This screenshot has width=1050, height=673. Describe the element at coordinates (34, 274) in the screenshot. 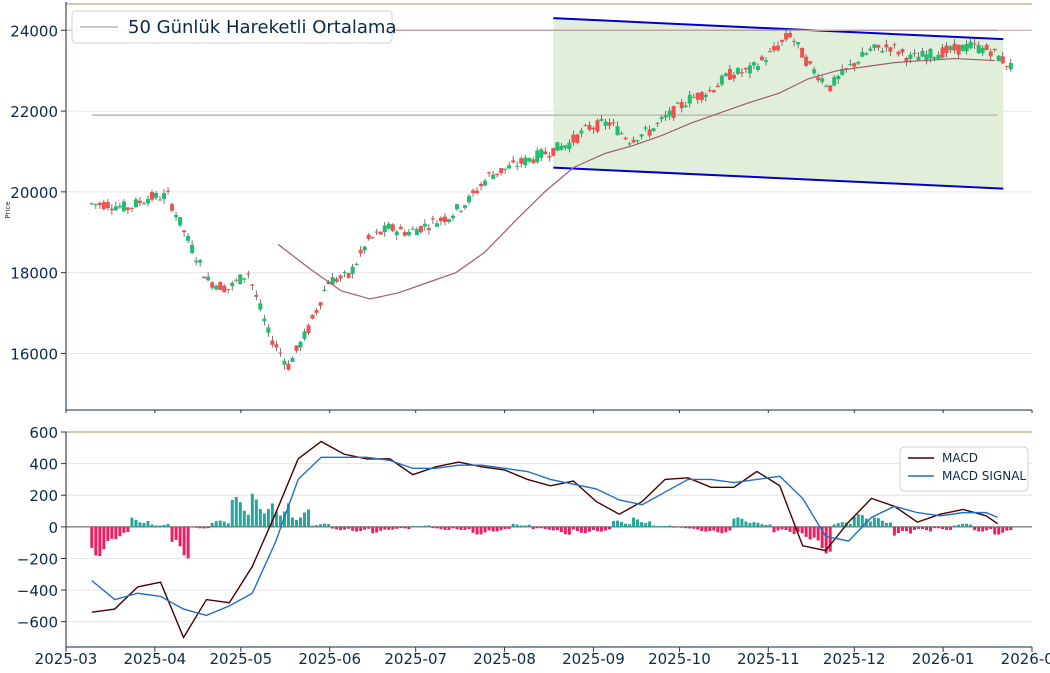

I see `price-tick-label: 18000` at that location.